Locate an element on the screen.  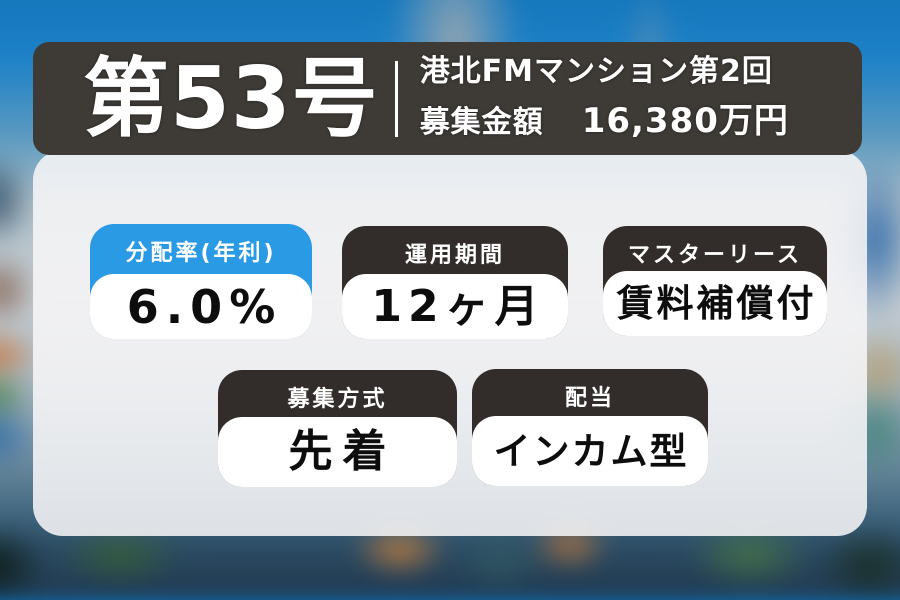
card-yield-rate-body: 6.0% is located at coordinates (201, 306).